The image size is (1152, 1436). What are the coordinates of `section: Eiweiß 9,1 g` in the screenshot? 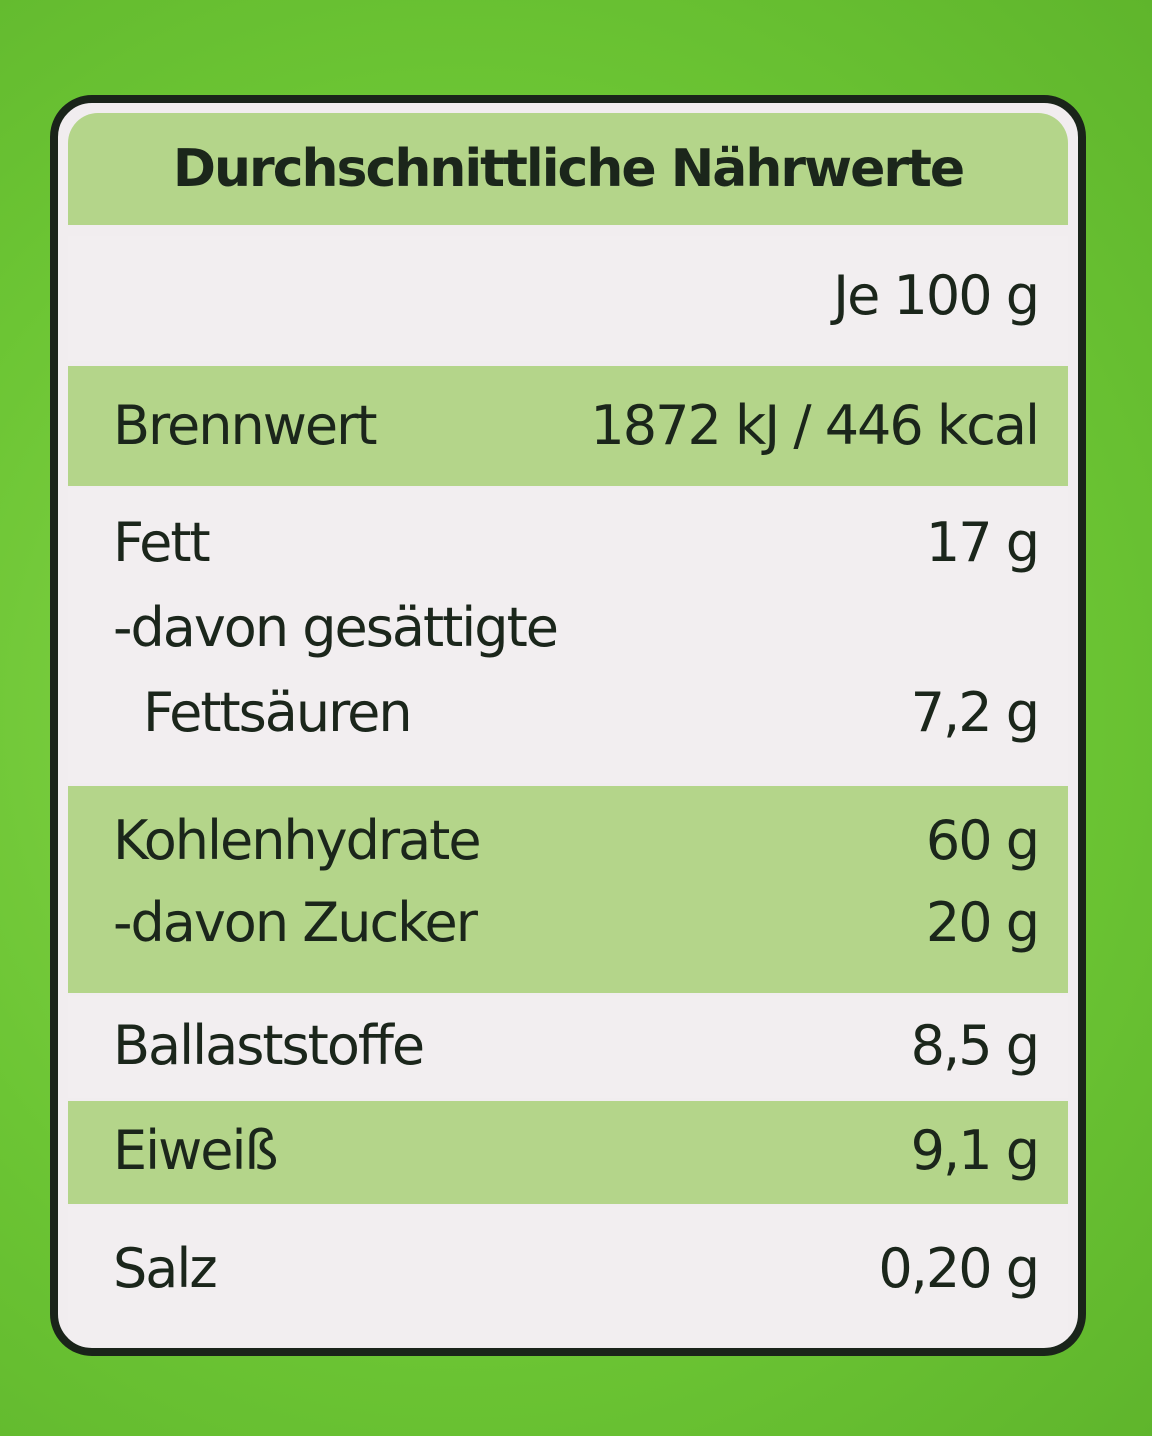 It's located at (568, 1152).